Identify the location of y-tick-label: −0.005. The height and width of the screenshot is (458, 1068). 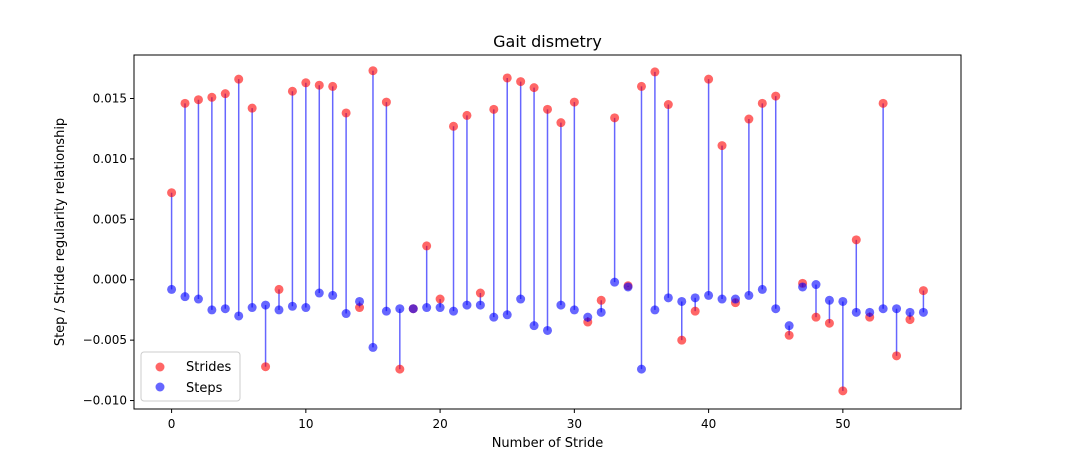
(105, 340).